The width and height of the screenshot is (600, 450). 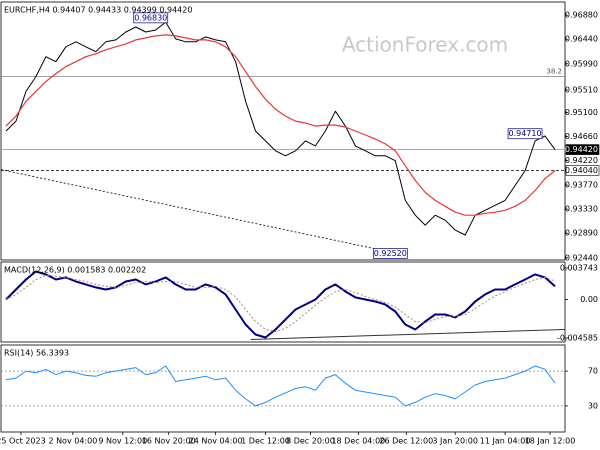 I want to click on annotation-label: 0.94710, so click(x=525, y=133).